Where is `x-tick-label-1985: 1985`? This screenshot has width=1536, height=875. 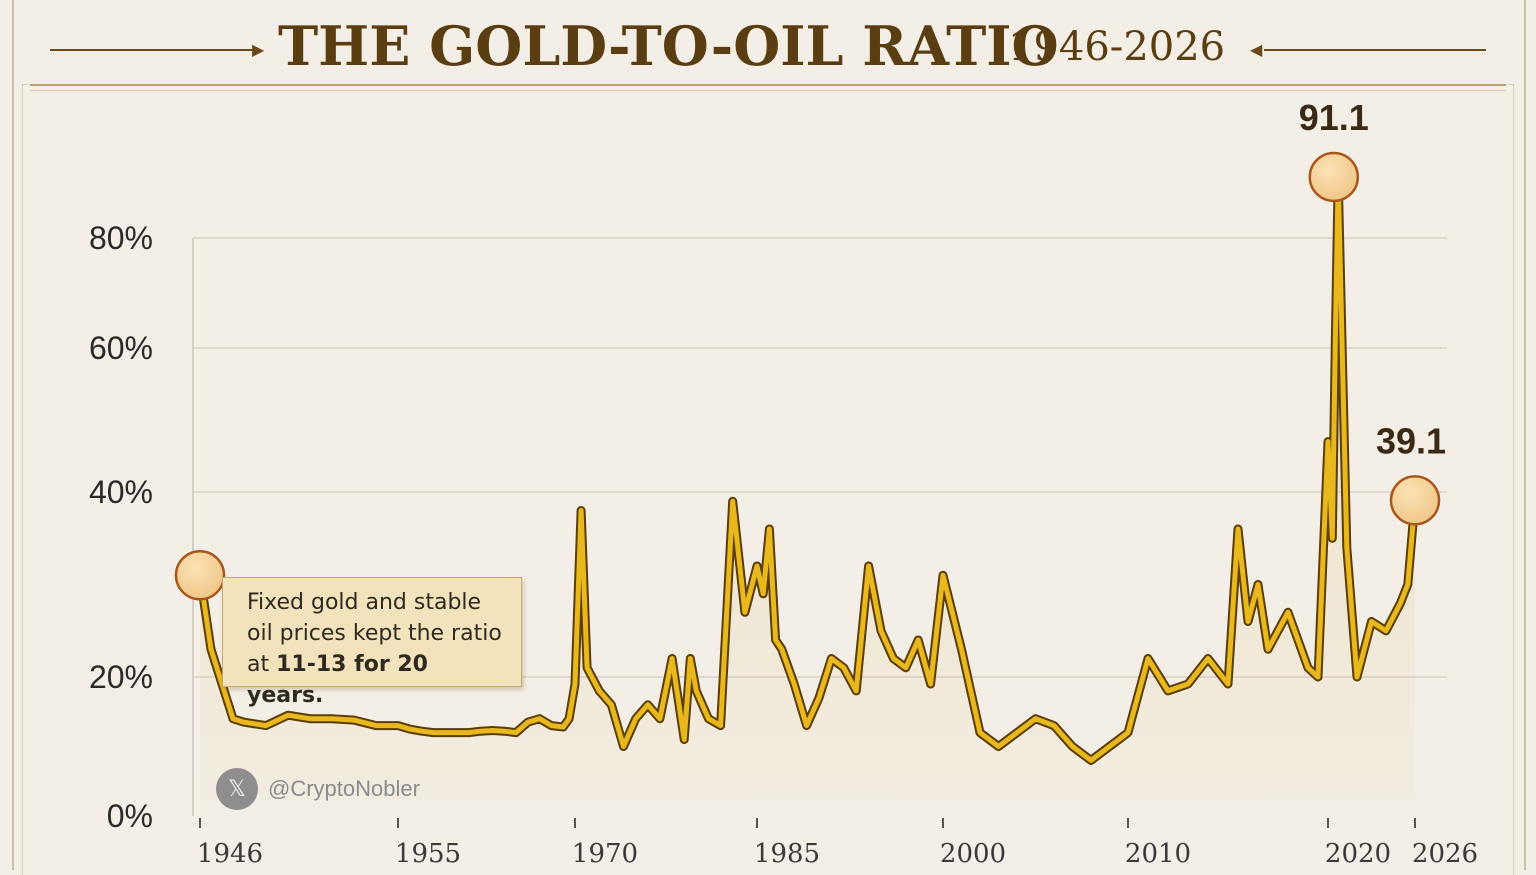
x-tick-label-1985: 1985 is located at coordinates (787, 851).